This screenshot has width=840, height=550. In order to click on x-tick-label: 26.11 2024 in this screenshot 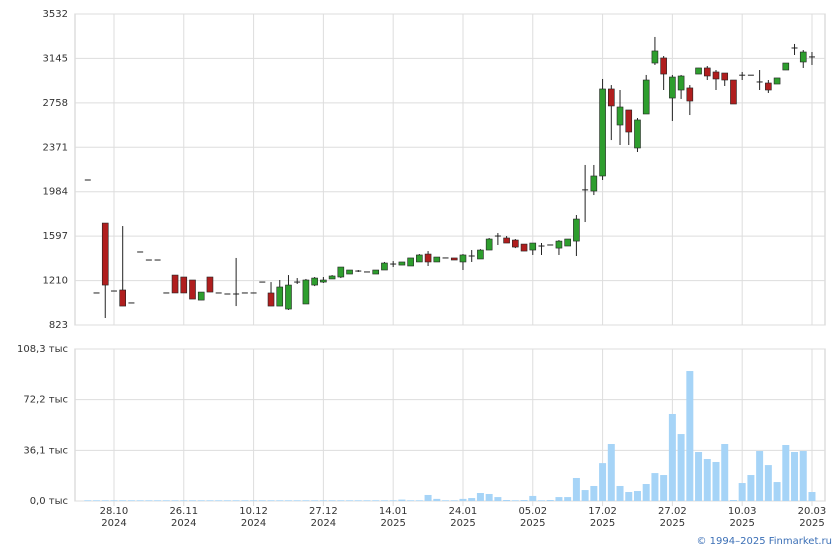, I will do `click(184, 517)`.